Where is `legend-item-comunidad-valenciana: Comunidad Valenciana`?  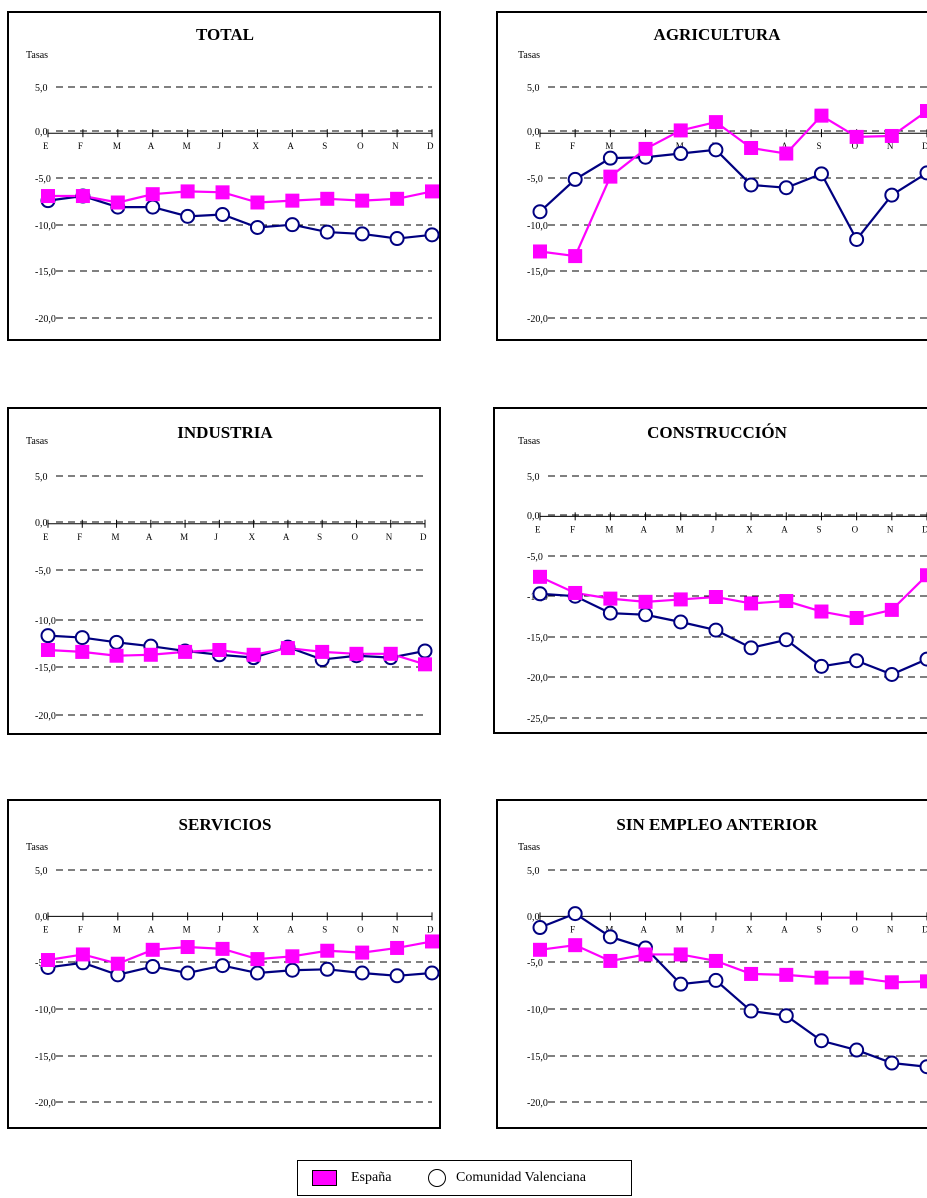
legend-item-comunidad-valenciana: Comunidad Valenciana is located at coordinates (507, 1178).